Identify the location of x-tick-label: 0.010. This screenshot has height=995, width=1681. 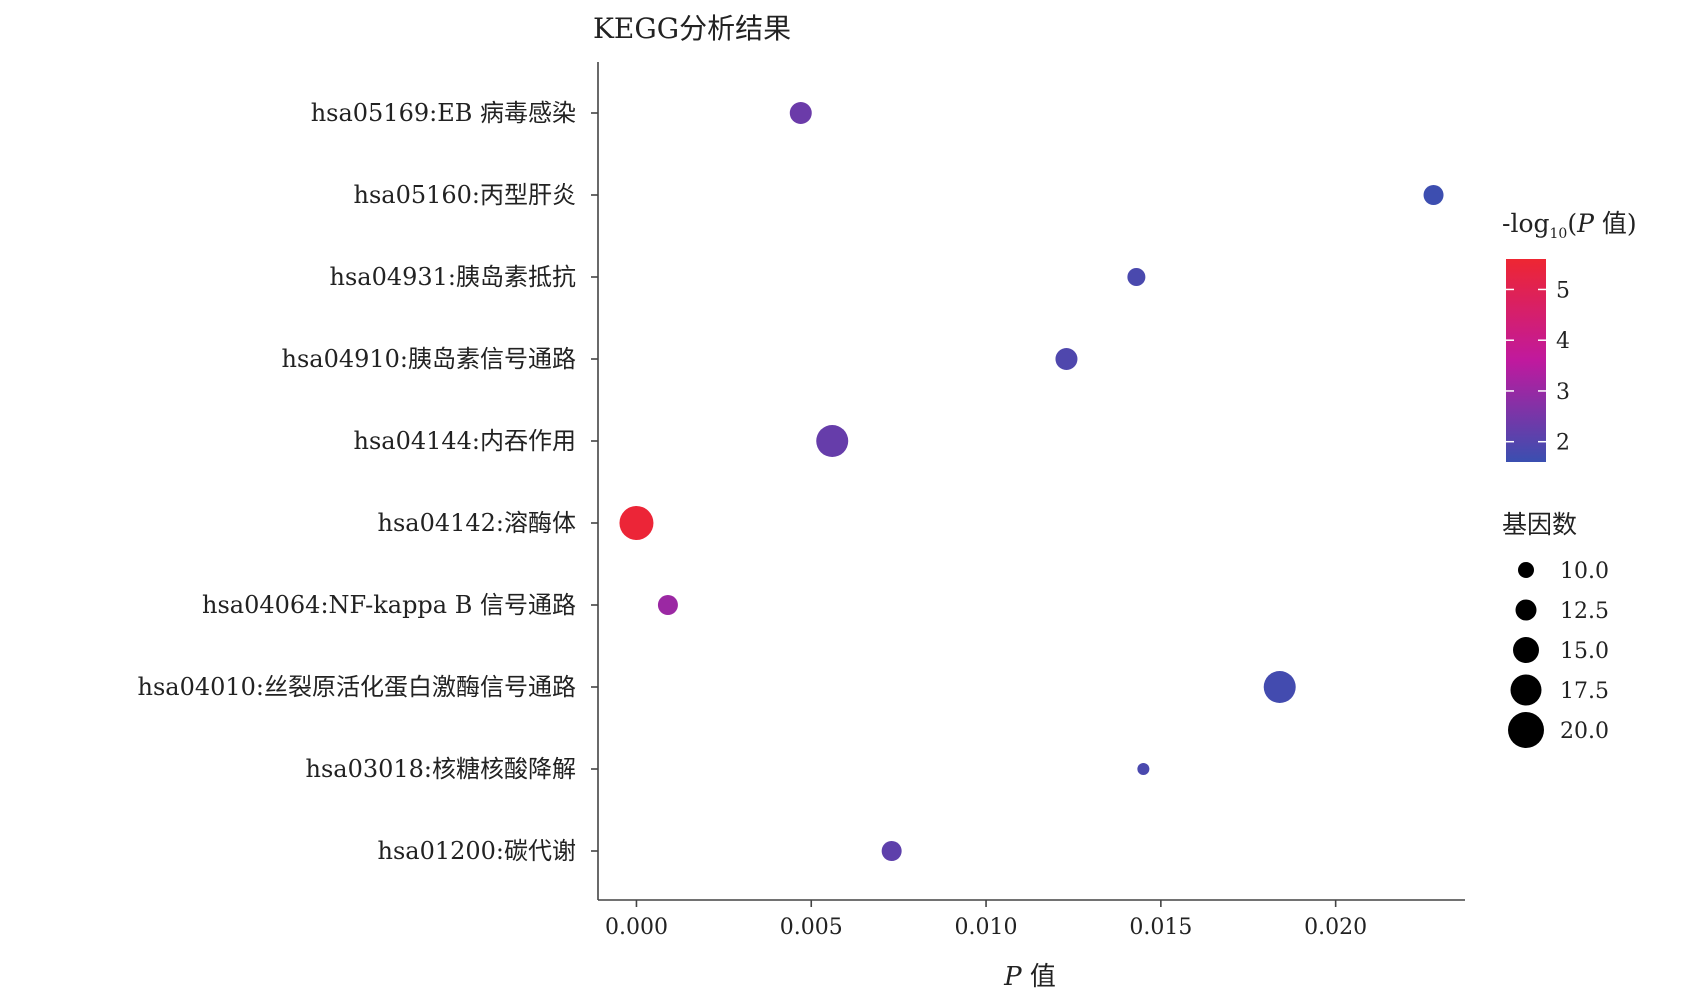
(986, 927).